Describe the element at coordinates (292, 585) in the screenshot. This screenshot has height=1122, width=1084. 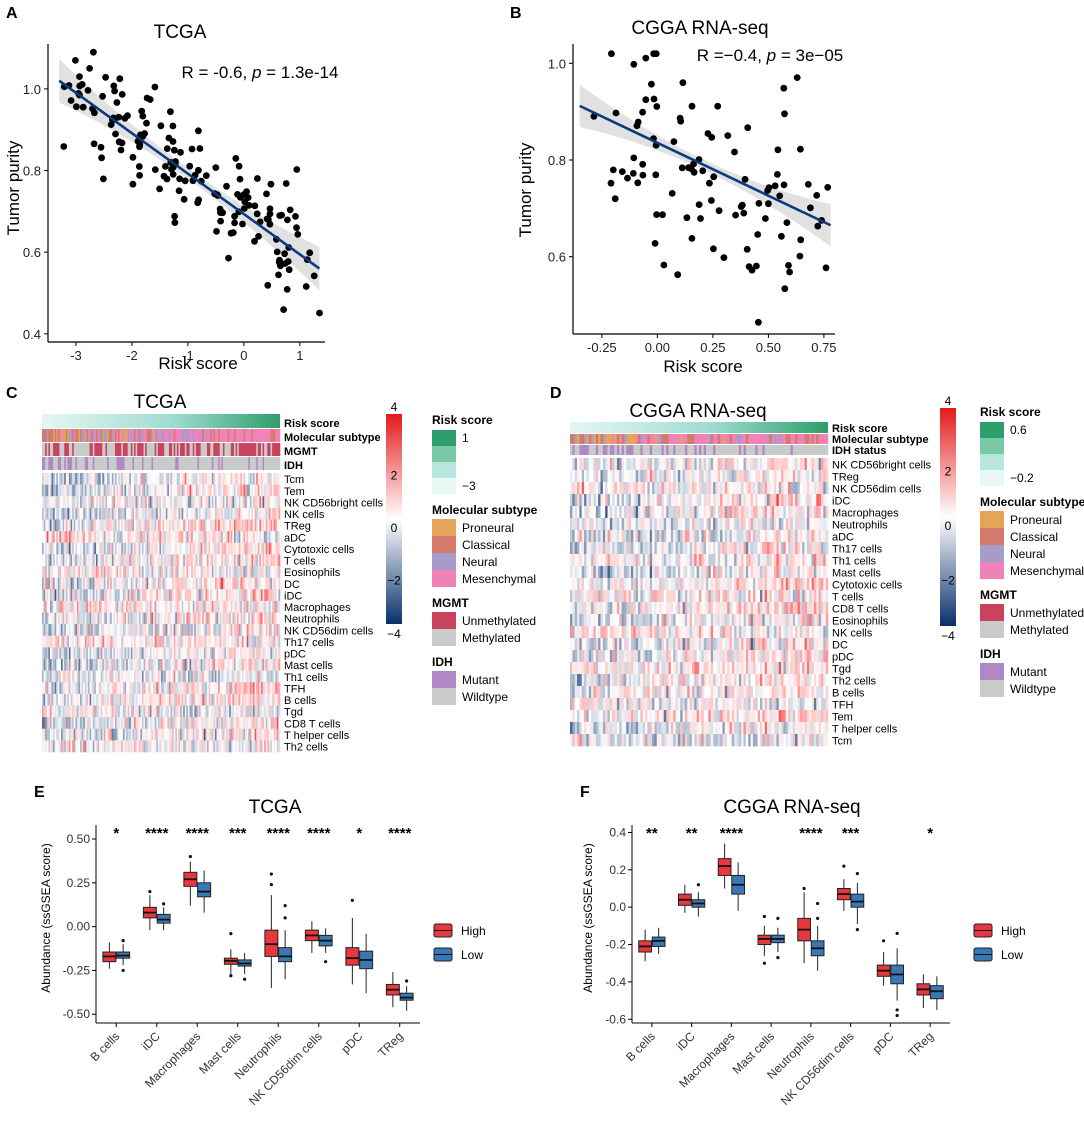
I see `row-label: DC` at that location.